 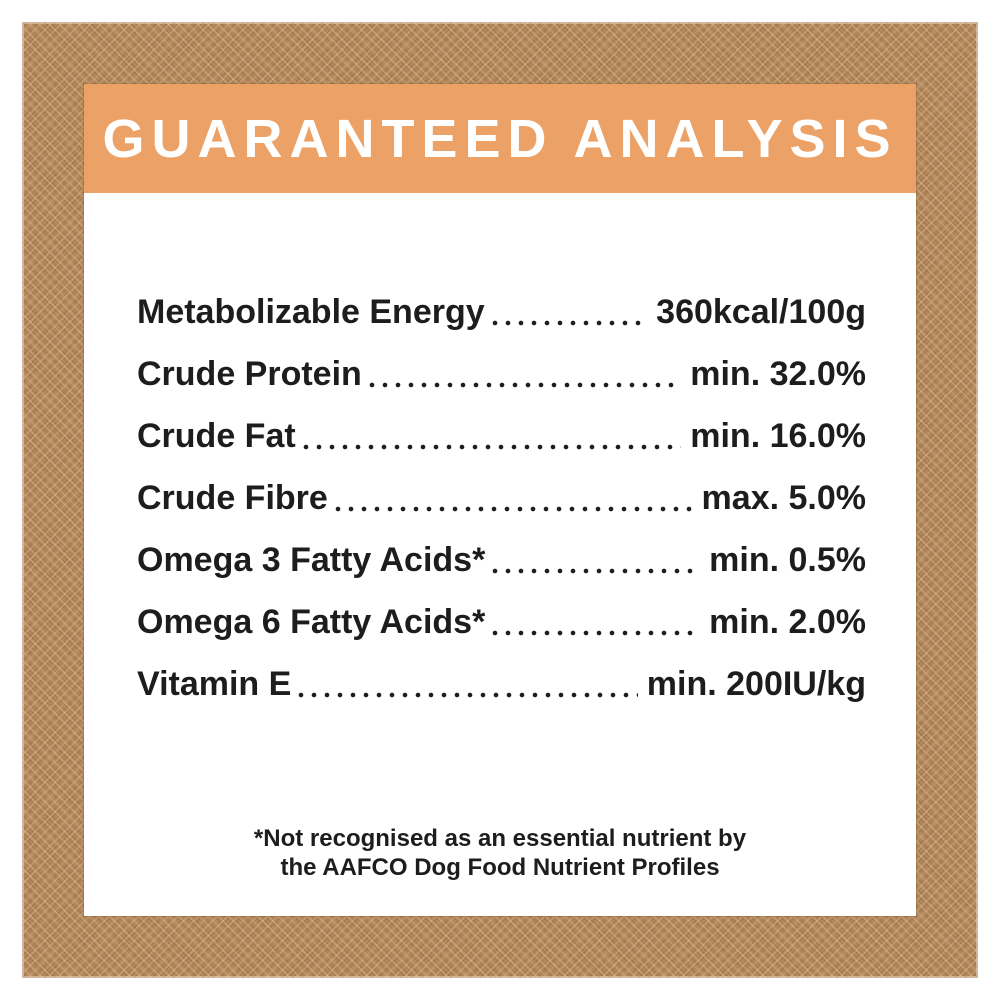 I want to click on nutrient-value: min. 16.0%, so click(x=778, y=436).